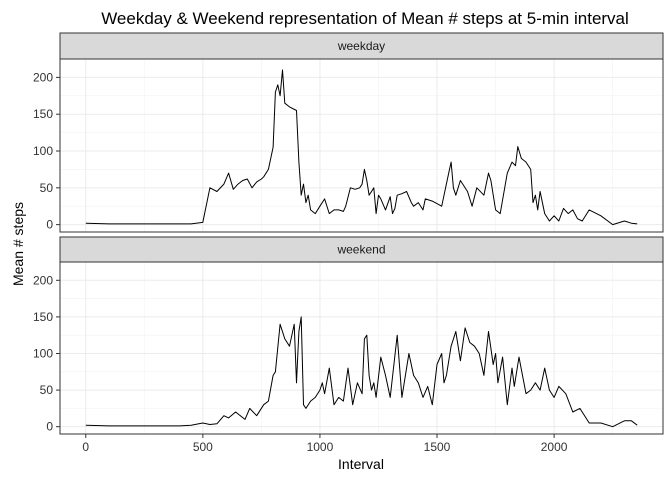 This screenshot has height=480, width=672. Describe the element at coordinates (85, 447) in the screenshot. I see `x-tick-label: 0` at that location.